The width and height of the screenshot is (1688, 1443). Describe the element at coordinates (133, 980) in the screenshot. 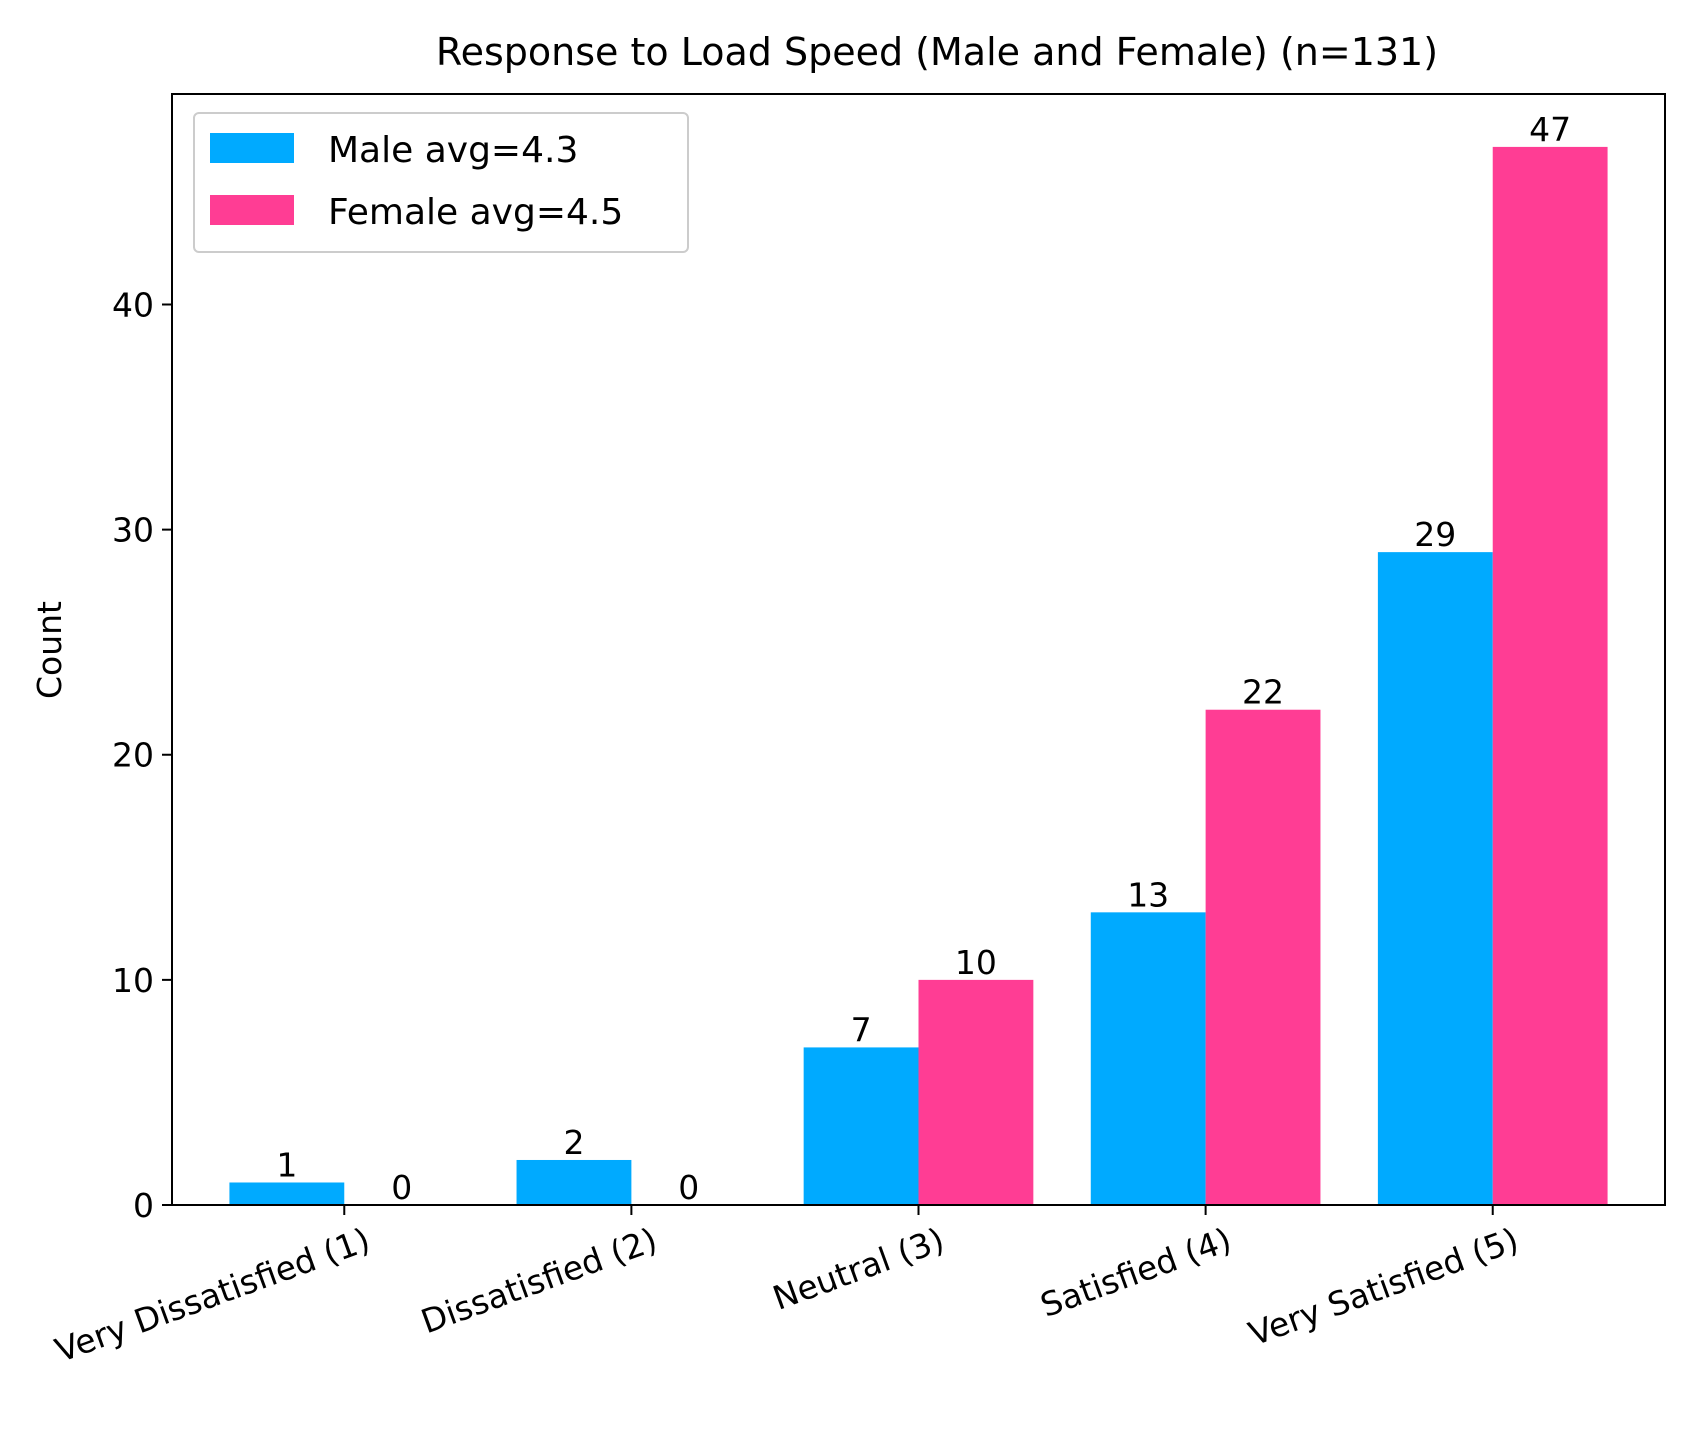

I see `y-tick-label-10: 10` at that location.